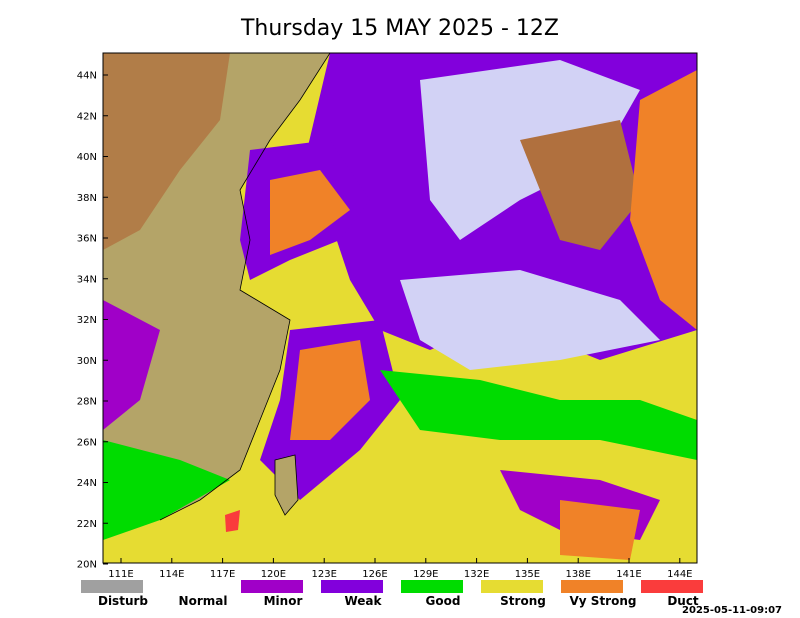  What do you see at coordinates (580, 185) in the screenshot?
I see `japan-land` at bounding box center [580, 185].